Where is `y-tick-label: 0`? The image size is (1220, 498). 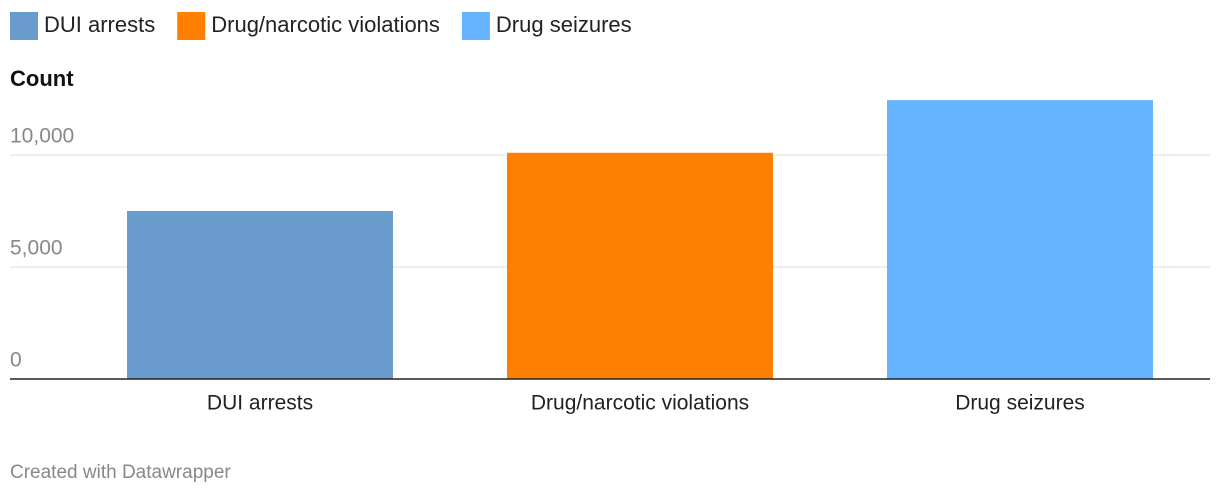
y-tick-label: 0 is located at coordinates (16, 360).